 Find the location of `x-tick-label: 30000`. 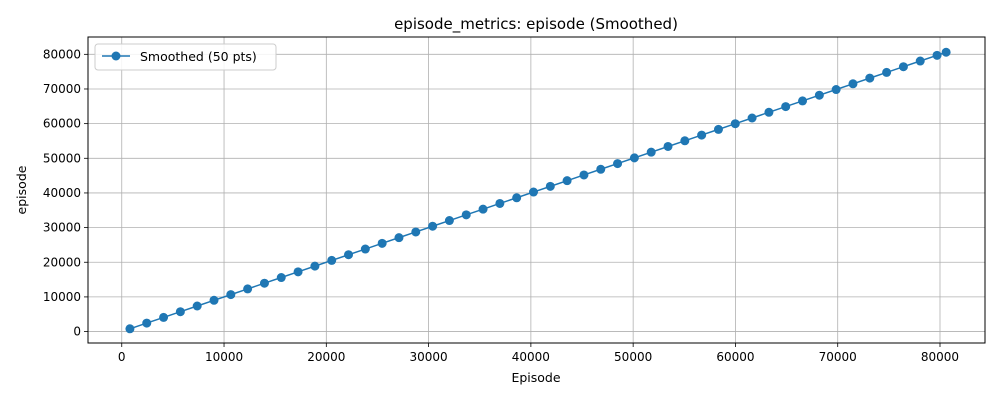

x-tick-label: 30000 is located at coordinates (429, 357).